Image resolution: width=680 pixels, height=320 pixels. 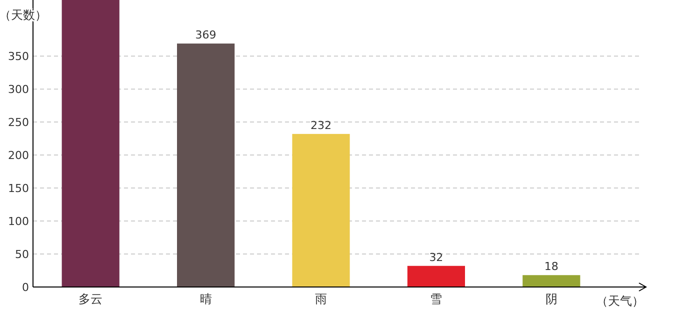 I want to click on x-axis-title: （天气）, so click(x=620, y=301).